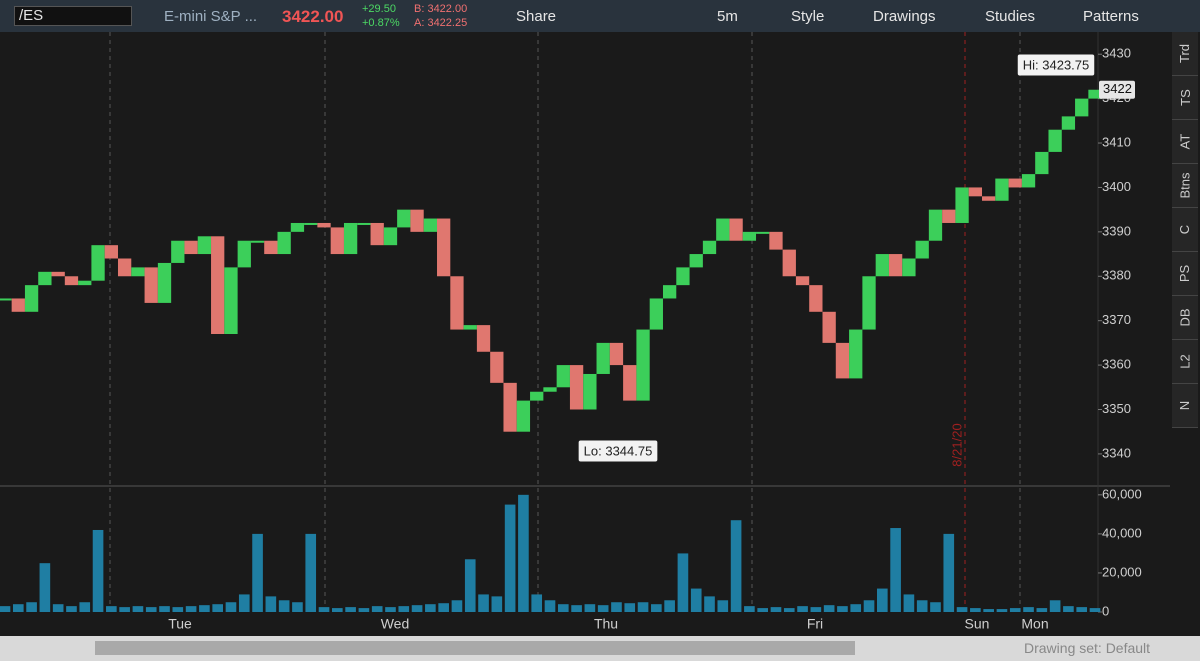 Image resolution: width=1200 pixels, height=661 pixels. What do you see at coordinates (1185, 406) in the screenshot?
I see `side-tab: N` at bounding box center [1185, 406].